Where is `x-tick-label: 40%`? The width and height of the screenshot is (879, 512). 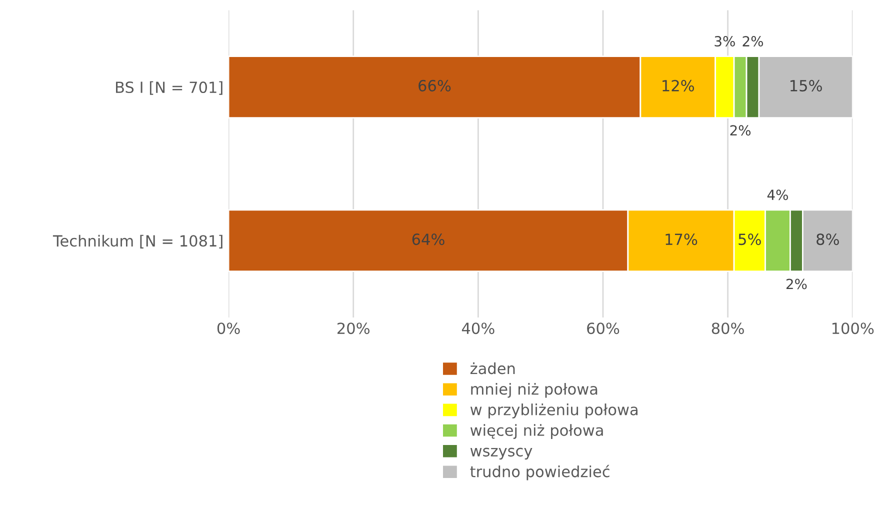
x-tick-label: 40% is located at coordinates (478, 328).